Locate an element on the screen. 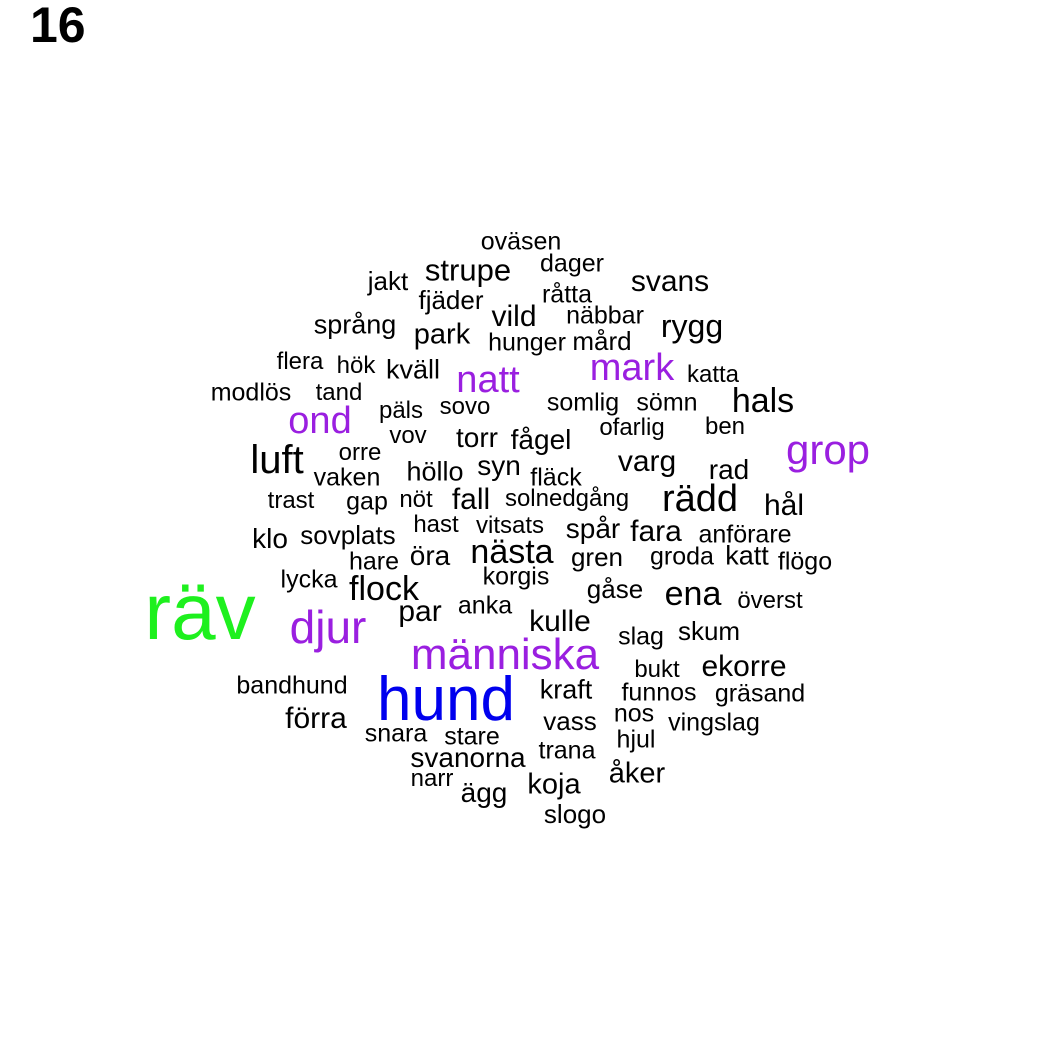  word-stare: stare is located at coordinates (472, 736).